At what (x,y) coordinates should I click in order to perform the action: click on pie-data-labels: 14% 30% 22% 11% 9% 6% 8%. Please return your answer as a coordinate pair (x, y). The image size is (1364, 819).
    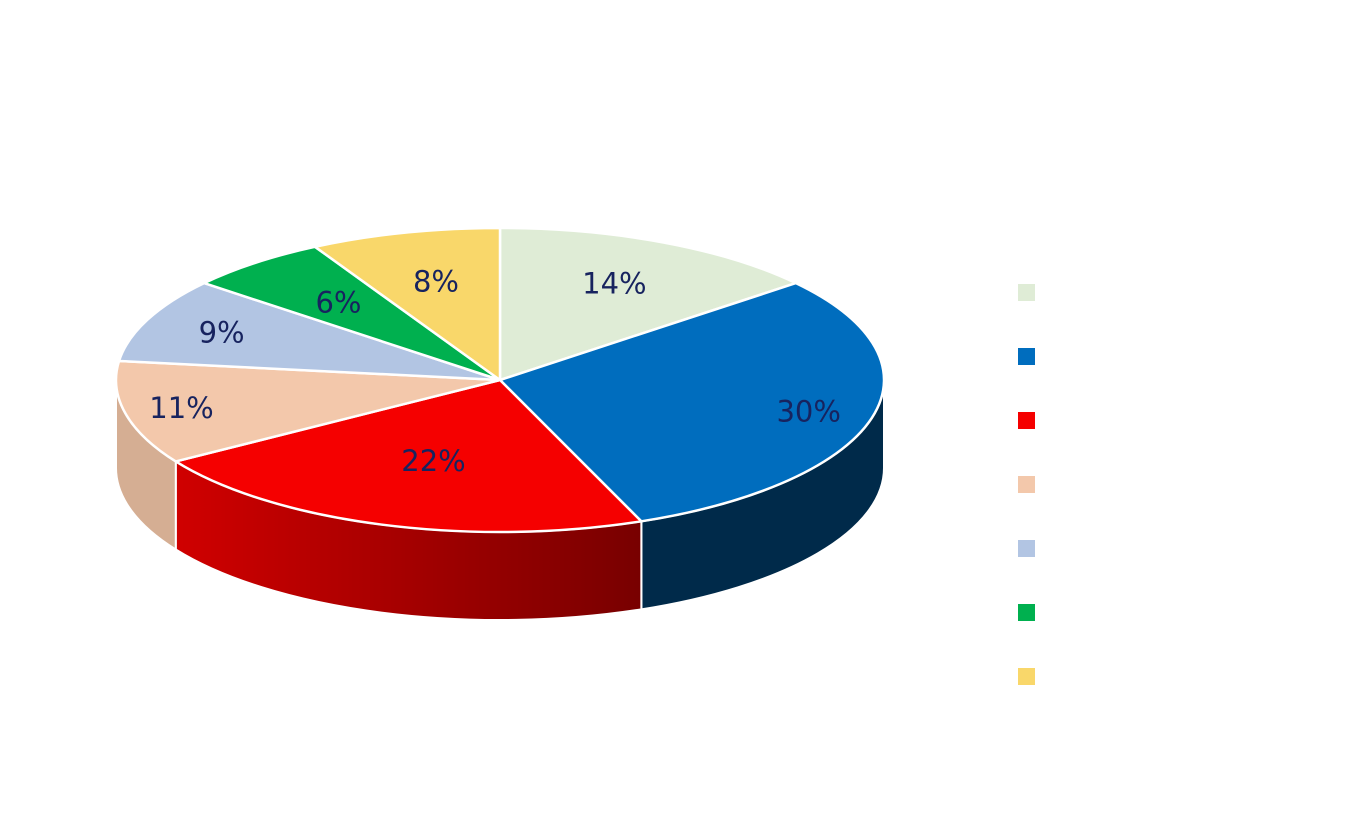
    Looking at the image, I should click on (495, 371).